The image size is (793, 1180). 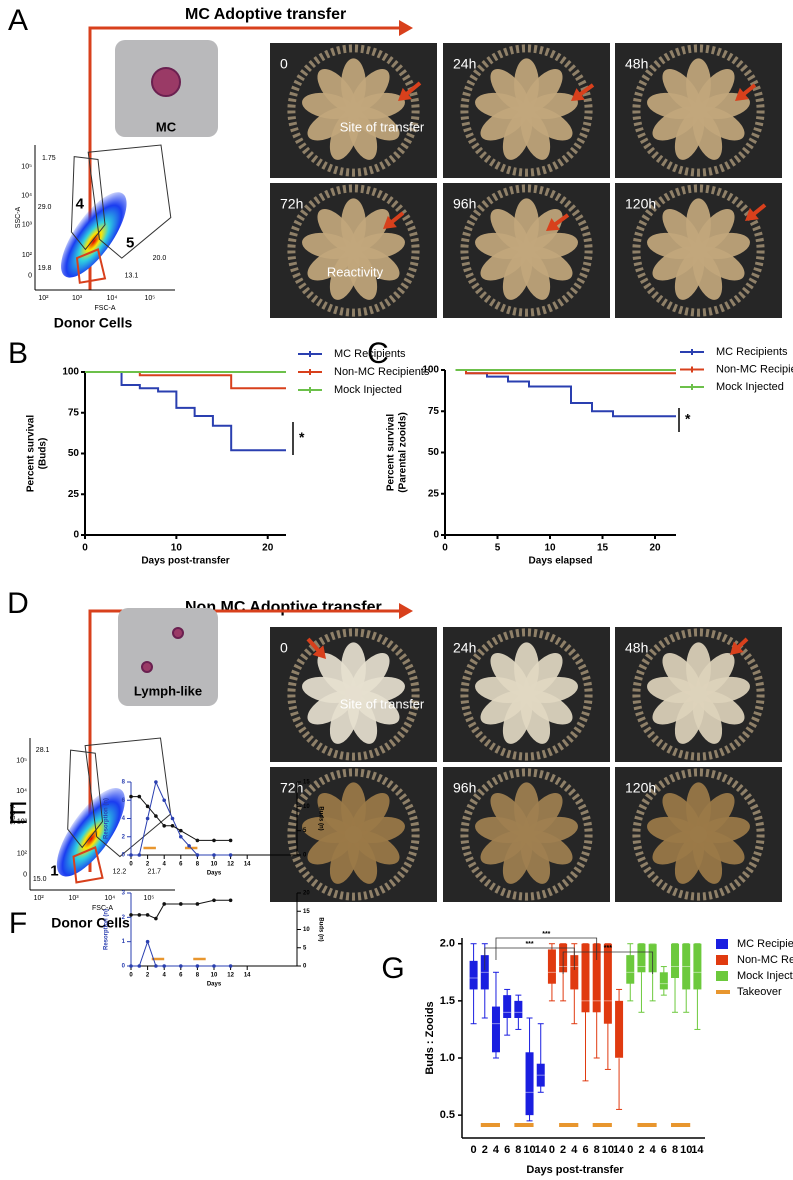 What do you see at coordinates (291, 788) in the screenshot?
I see `time-label: 72h` at bounding box center [291, 788].